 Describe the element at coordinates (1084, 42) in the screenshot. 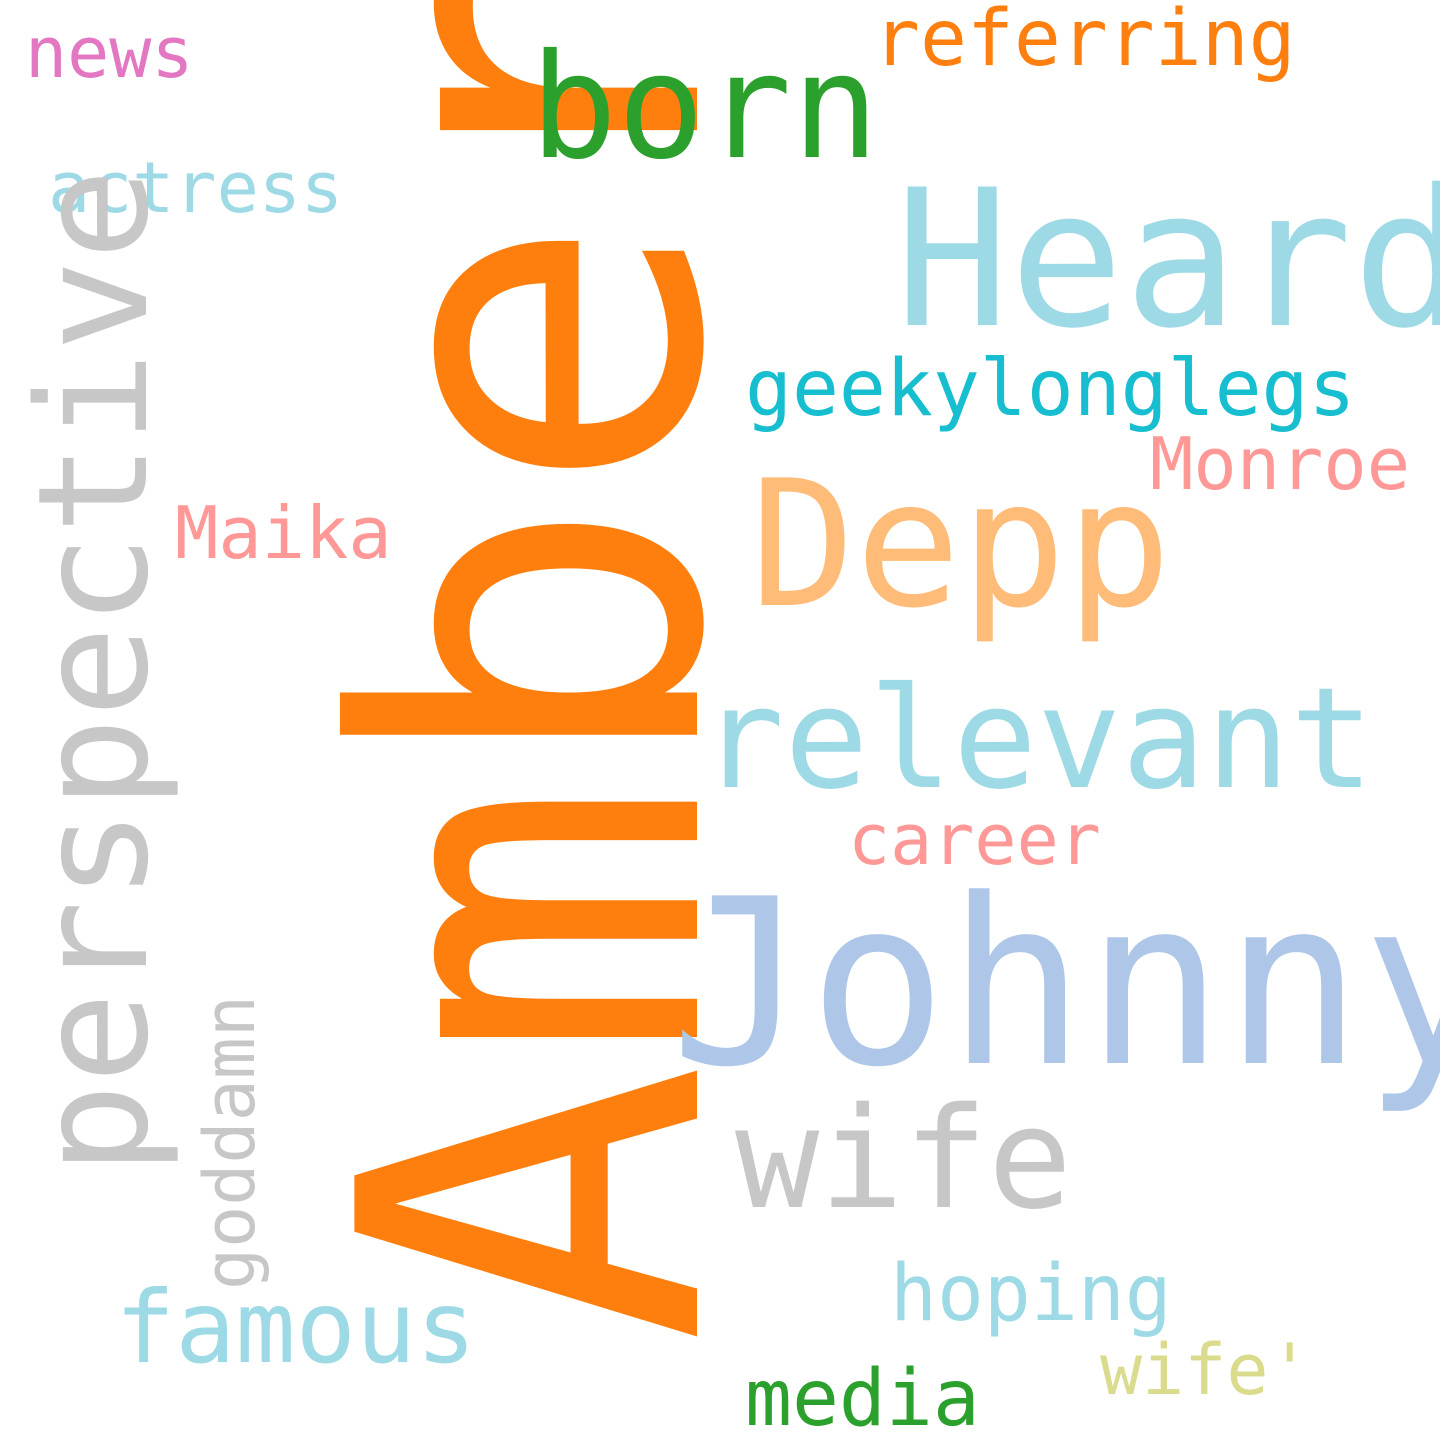

I see `word-referring: referring` at that location.